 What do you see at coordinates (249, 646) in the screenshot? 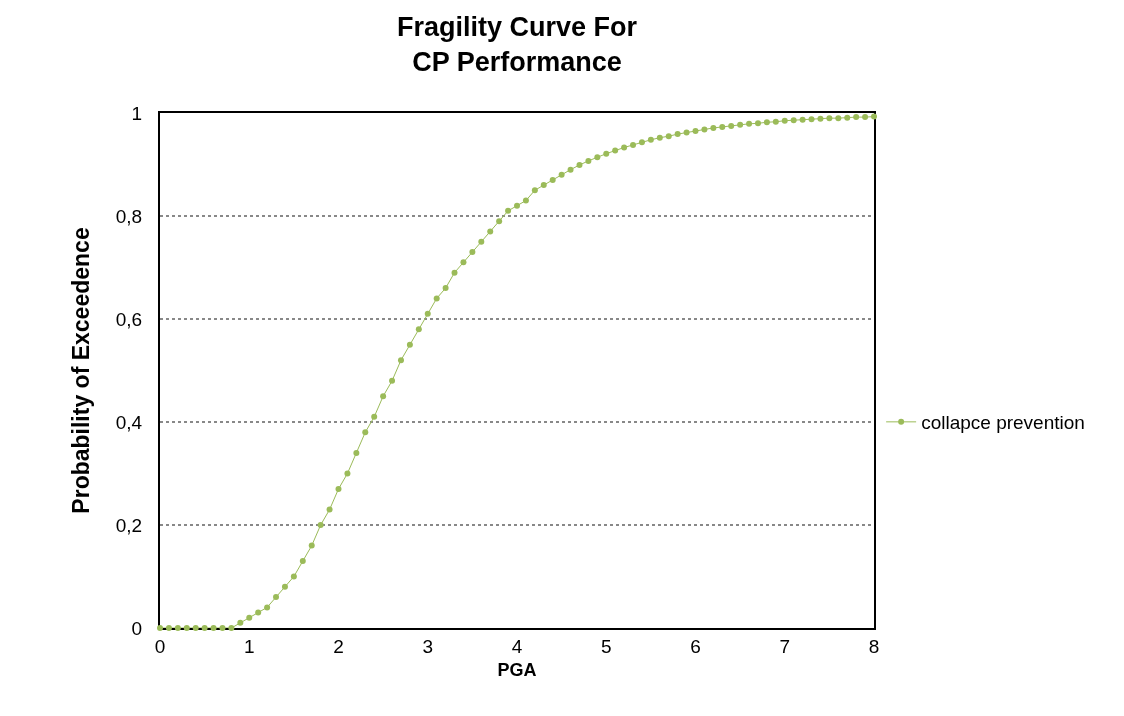
I see `x-tick-label: 1` at bounding box center [249, 646].